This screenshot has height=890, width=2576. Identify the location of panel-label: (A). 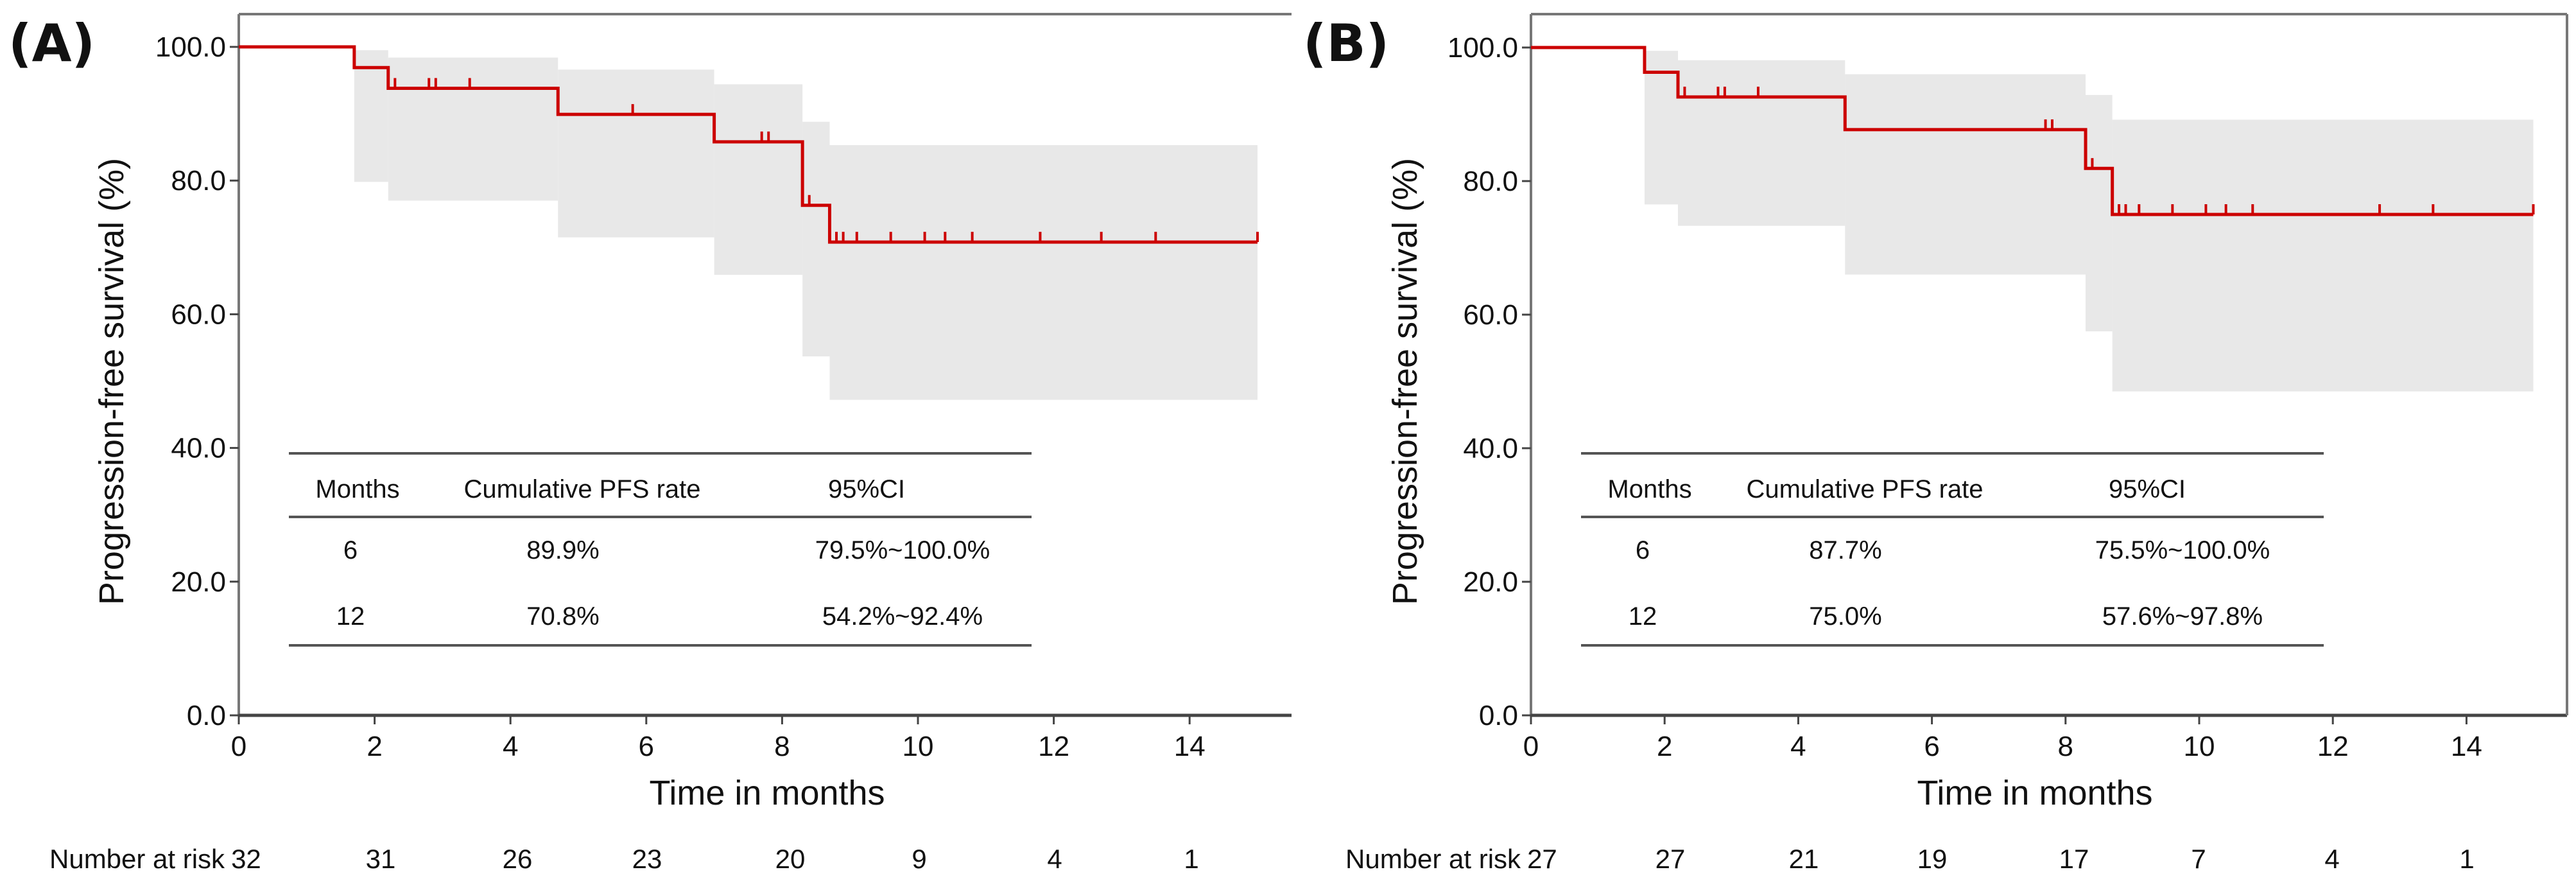
(52, 43).